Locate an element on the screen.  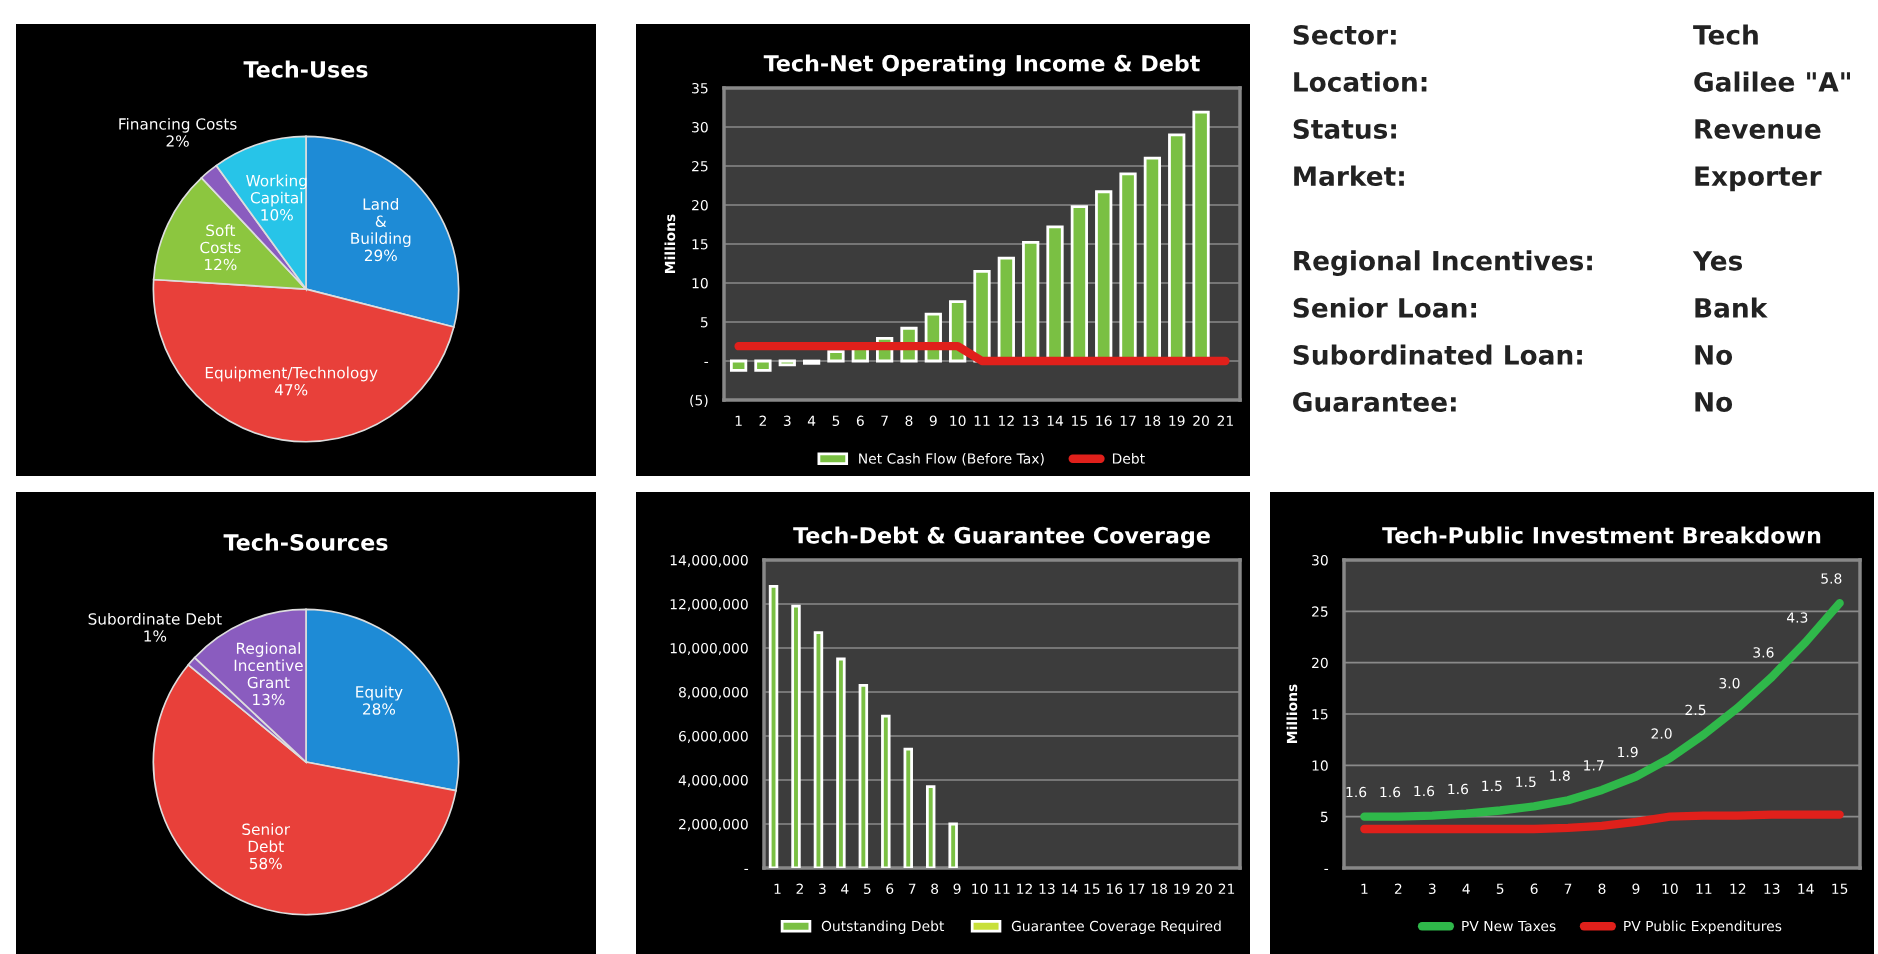
text: Location: is located at coordinates (1360, 81).